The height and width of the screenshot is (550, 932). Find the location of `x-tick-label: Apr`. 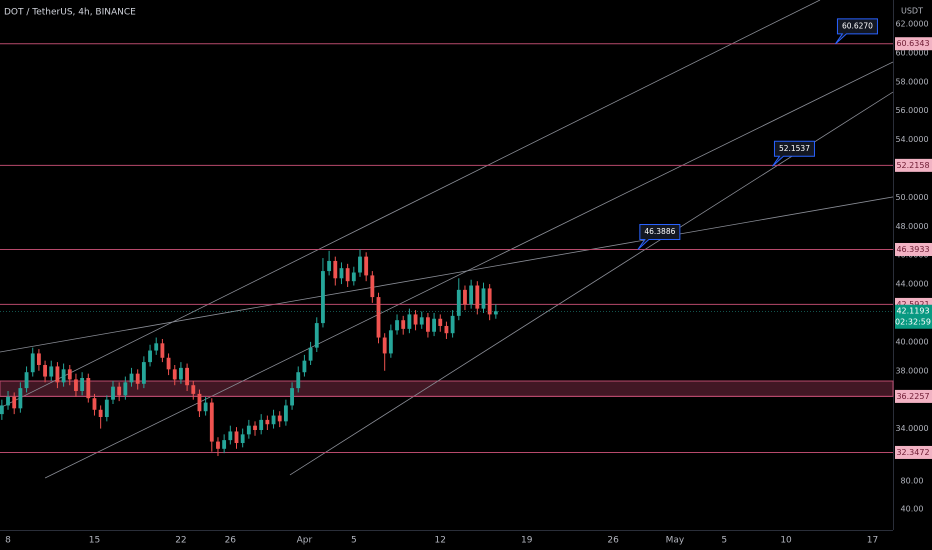

x-tick-label: Apr is located at coordinates (305, 541).